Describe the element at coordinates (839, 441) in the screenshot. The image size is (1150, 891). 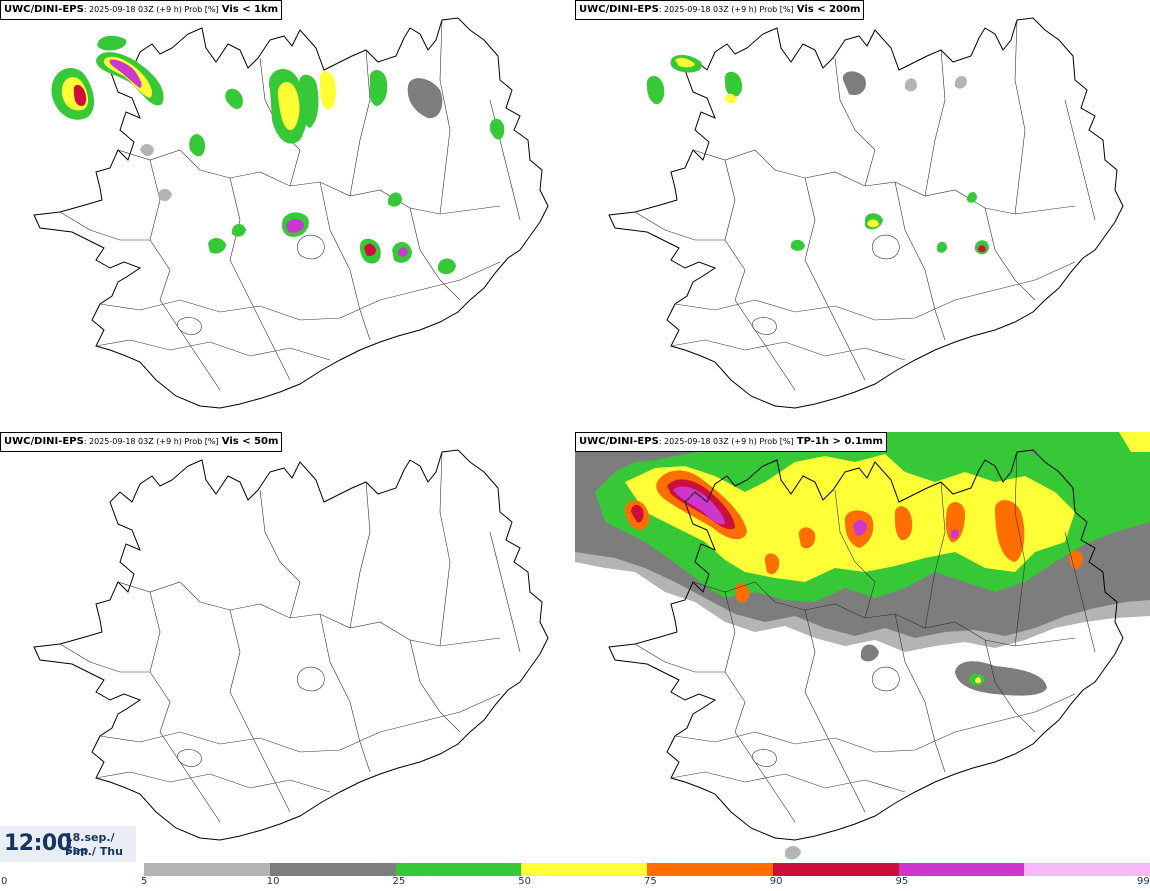
I see `threshold-label: TP-1h > 0.1mm` at that location.